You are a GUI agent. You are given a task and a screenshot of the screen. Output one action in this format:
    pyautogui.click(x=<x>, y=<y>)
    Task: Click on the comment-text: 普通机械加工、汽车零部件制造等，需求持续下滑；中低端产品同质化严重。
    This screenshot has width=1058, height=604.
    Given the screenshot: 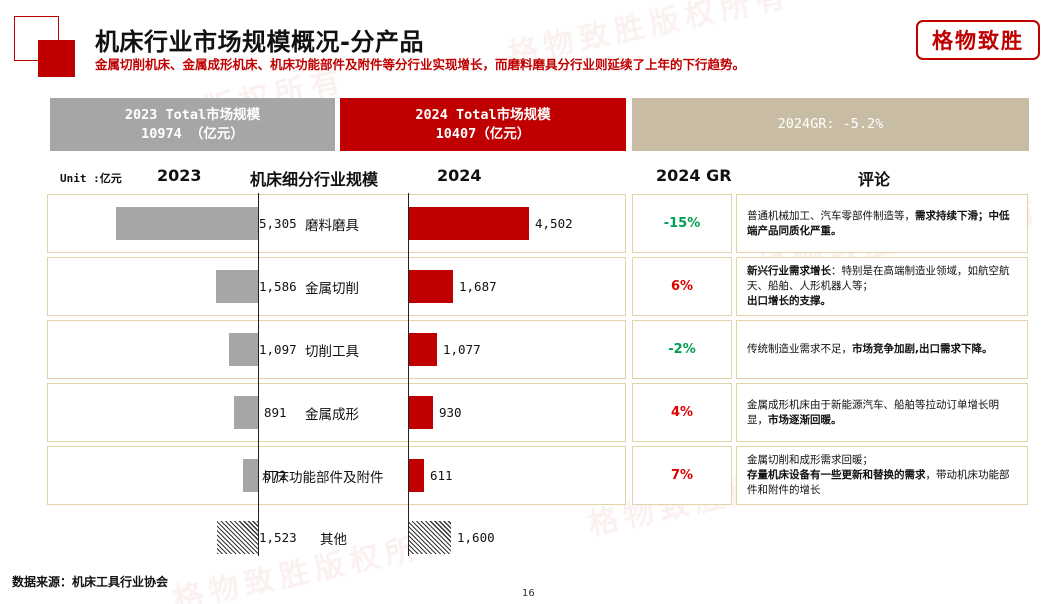 What is the action you would take?
    pyautogui.click(x=883, y=224)
    